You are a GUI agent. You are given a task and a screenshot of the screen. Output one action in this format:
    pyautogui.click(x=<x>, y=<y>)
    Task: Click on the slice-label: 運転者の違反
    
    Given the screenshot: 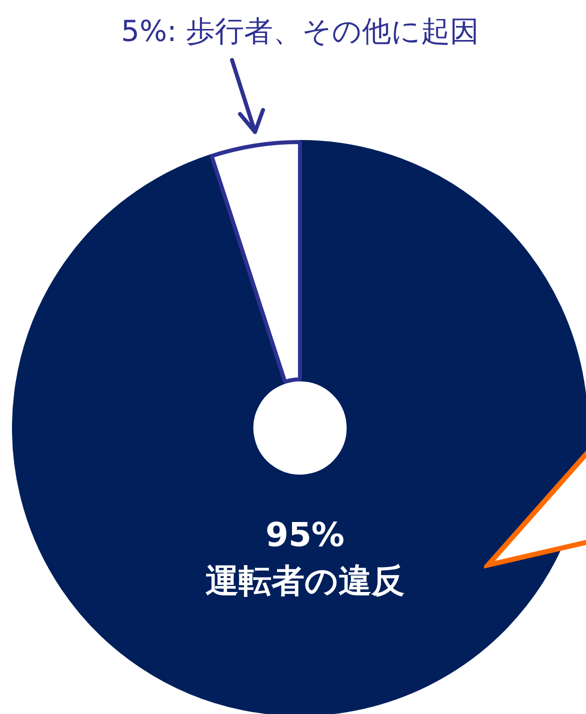 What is the action you would take?
    pyautogui.click(x=305, y=581)
    